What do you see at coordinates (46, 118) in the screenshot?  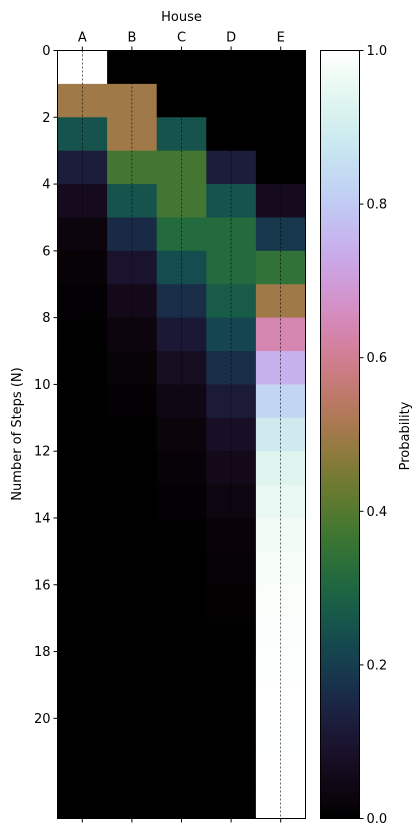 I see `y-tick-label: 2` at bounding box center [46, 118].